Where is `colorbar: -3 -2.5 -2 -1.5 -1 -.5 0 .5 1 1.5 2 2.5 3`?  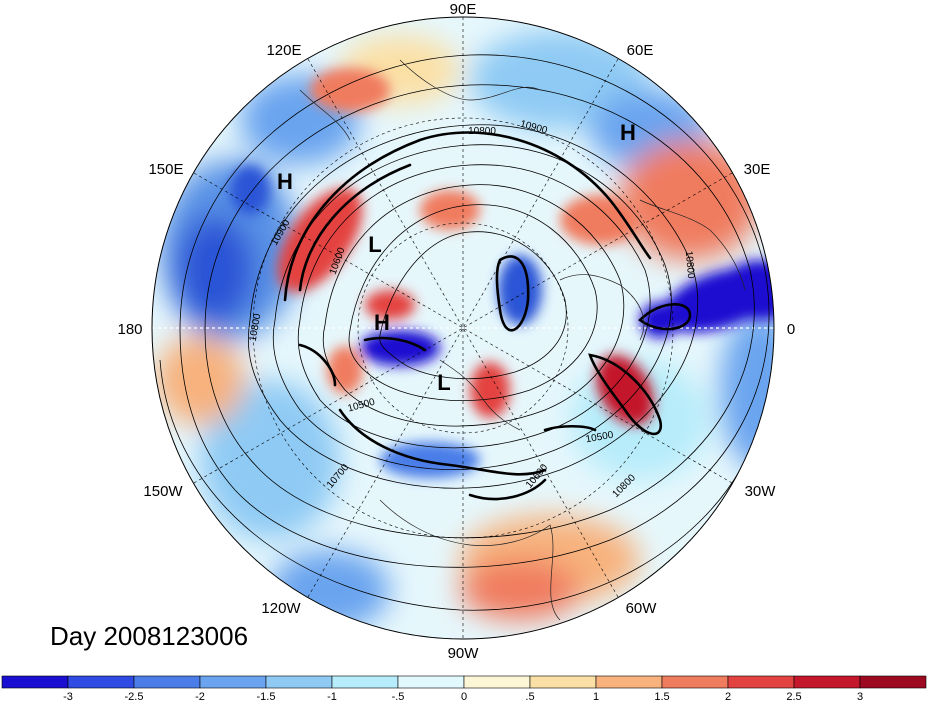
colorbar: -3 -2.5 -2 -1.5 -1 -.5 0 .5 1 1.5 2 2.5 3 is located at coordinates (464, 688).